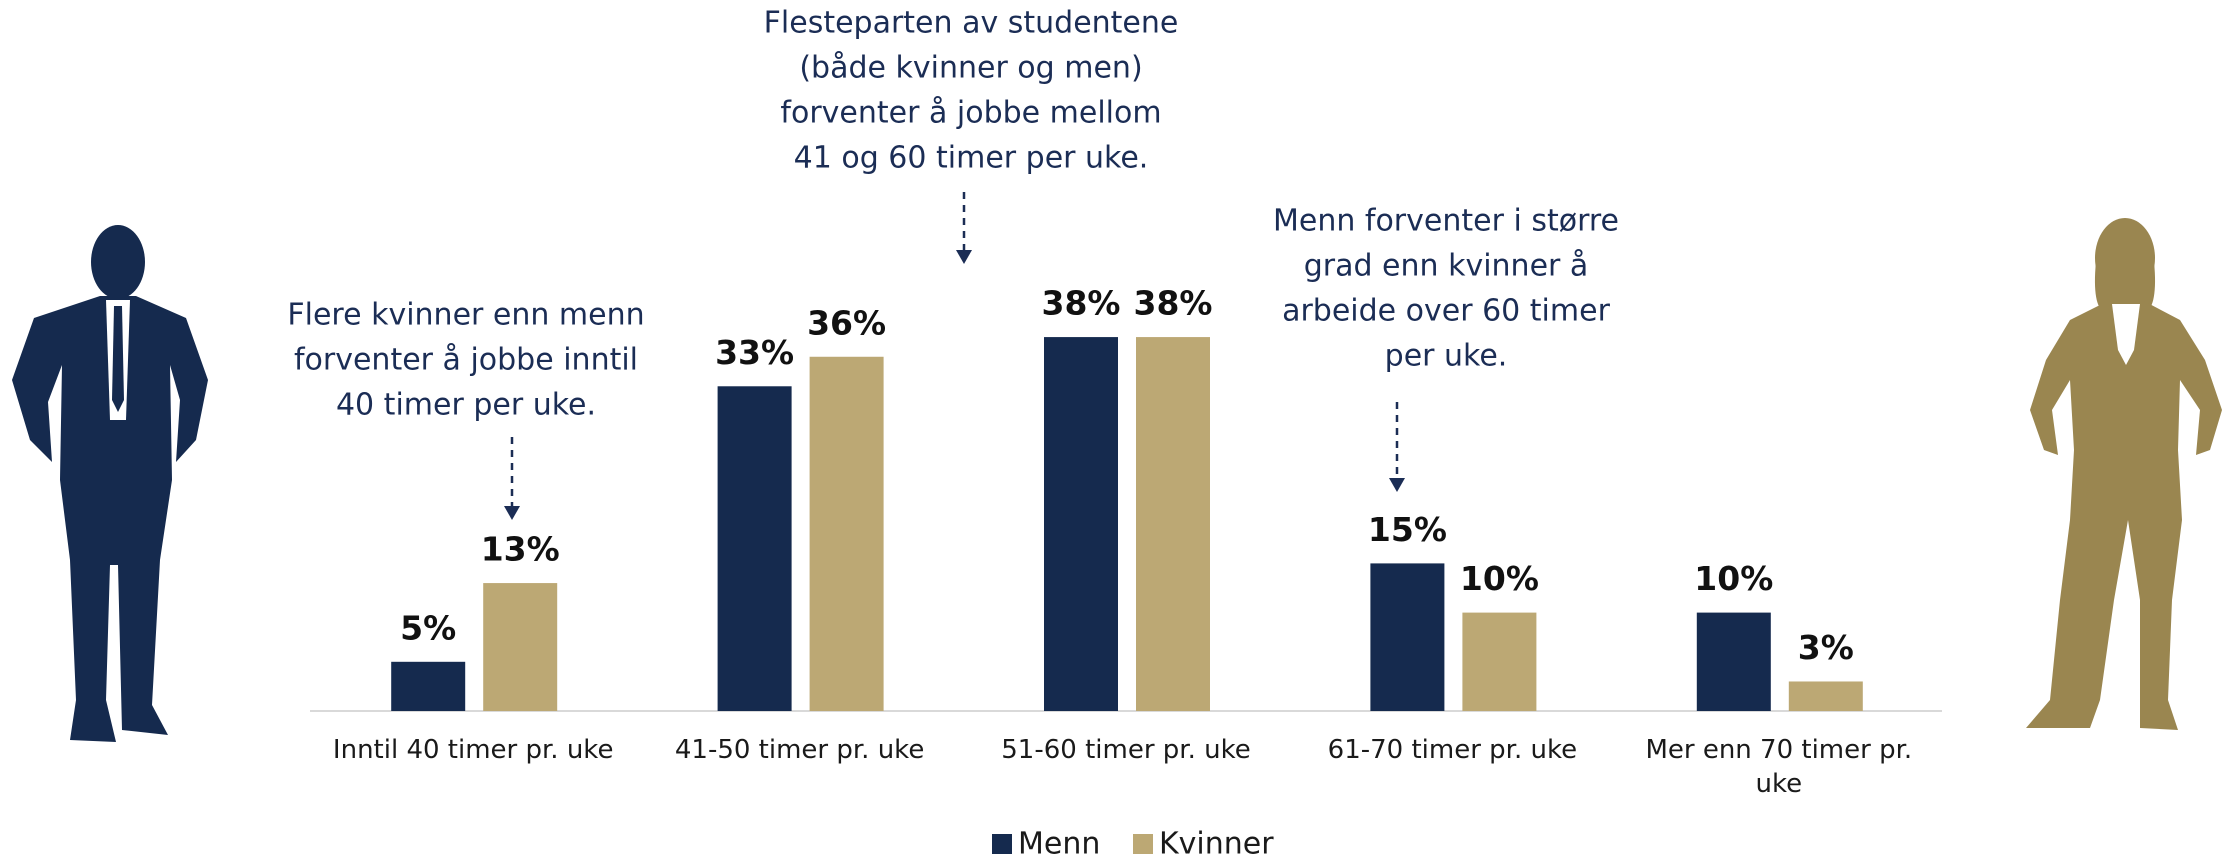 This screenshot has height=858, width=2229. I want to click on annotation: 40 timer per uke., so click(466, 405).